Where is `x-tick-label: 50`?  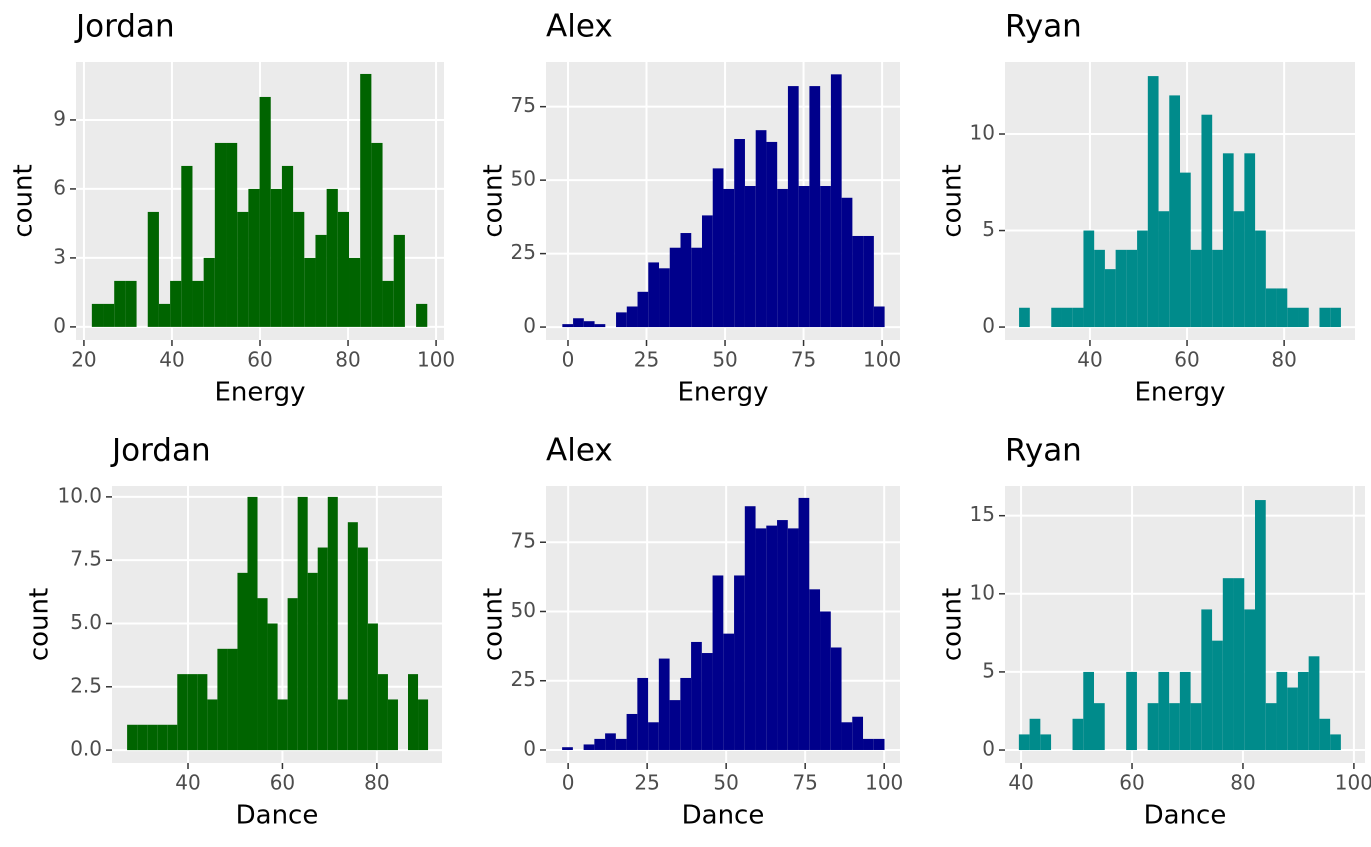 x-tick-label: 50 is located at coordinates (725, 783).